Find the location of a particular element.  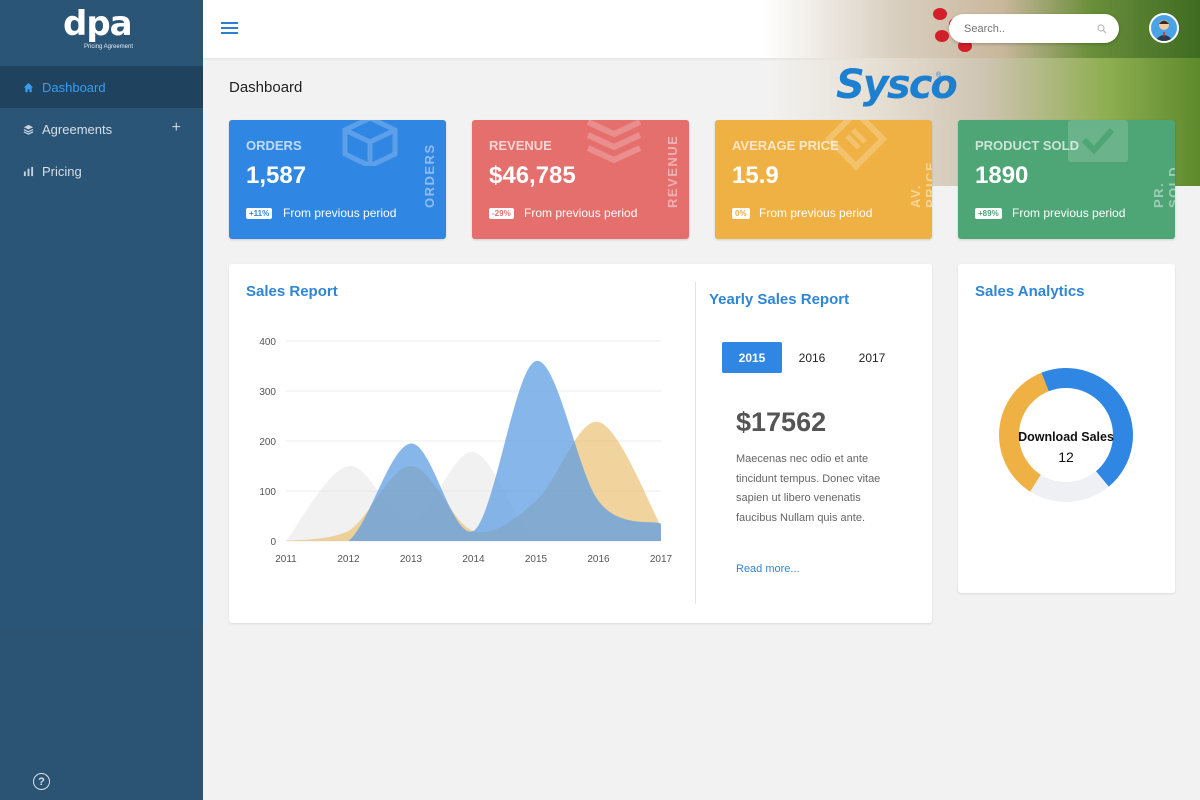

x-tick-label: 2014 is located at coordinates (473, 559).